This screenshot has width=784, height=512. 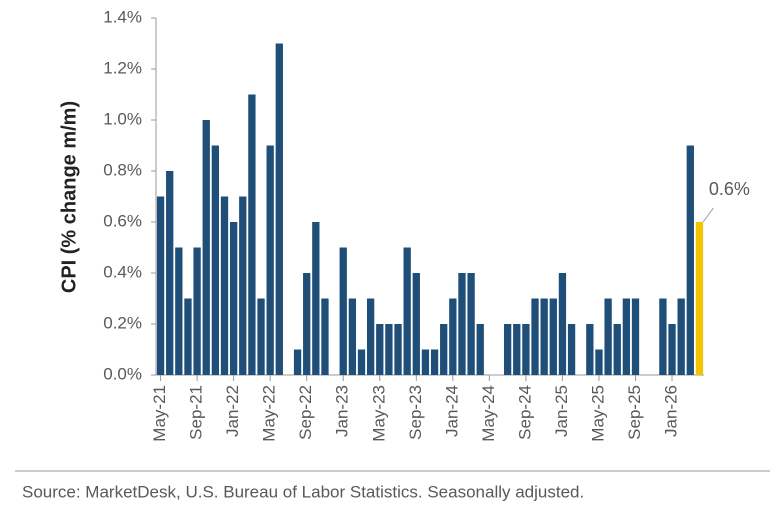 What do you see at coordinates (269, 413) in the screenshot?
I see `x-tick-label: May-22` at bounding box center [269, 413].